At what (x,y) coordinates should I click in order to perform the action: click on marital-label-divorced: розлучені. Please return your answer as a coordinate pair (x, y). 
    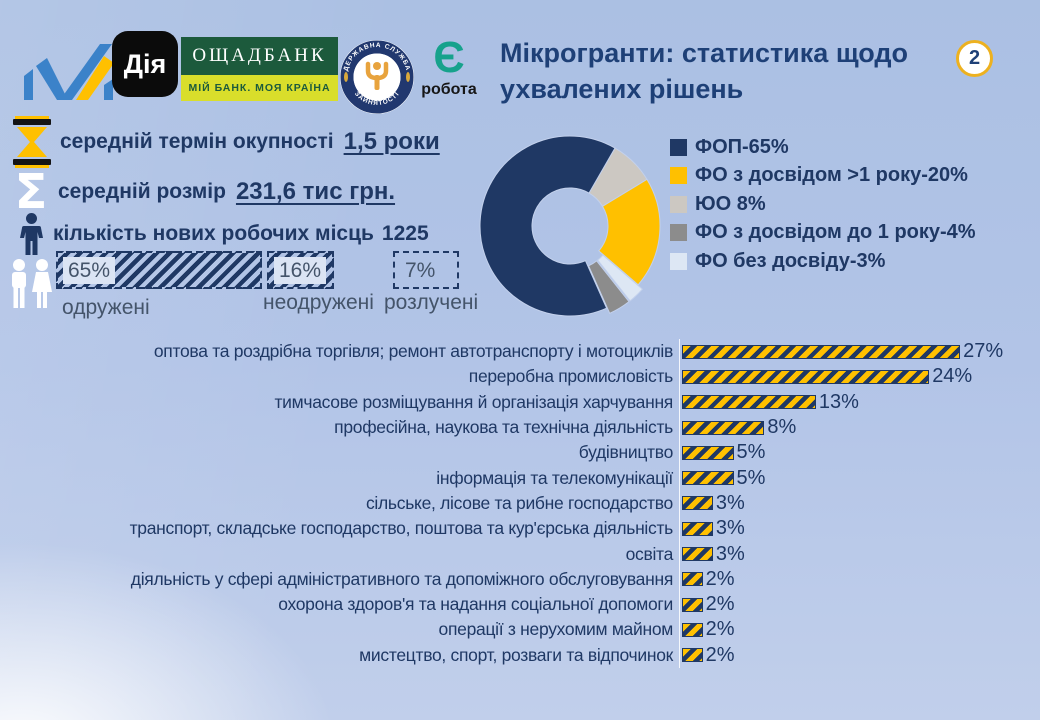
    Looking at the image, I should click on (431, 302).